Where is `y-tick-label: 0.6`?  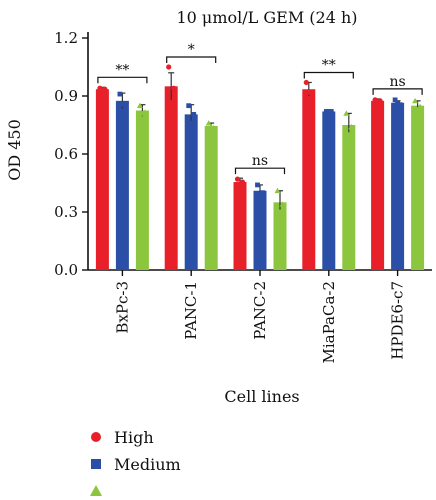
y-tick-label: 0.6 is located at coordinates (66, 154).